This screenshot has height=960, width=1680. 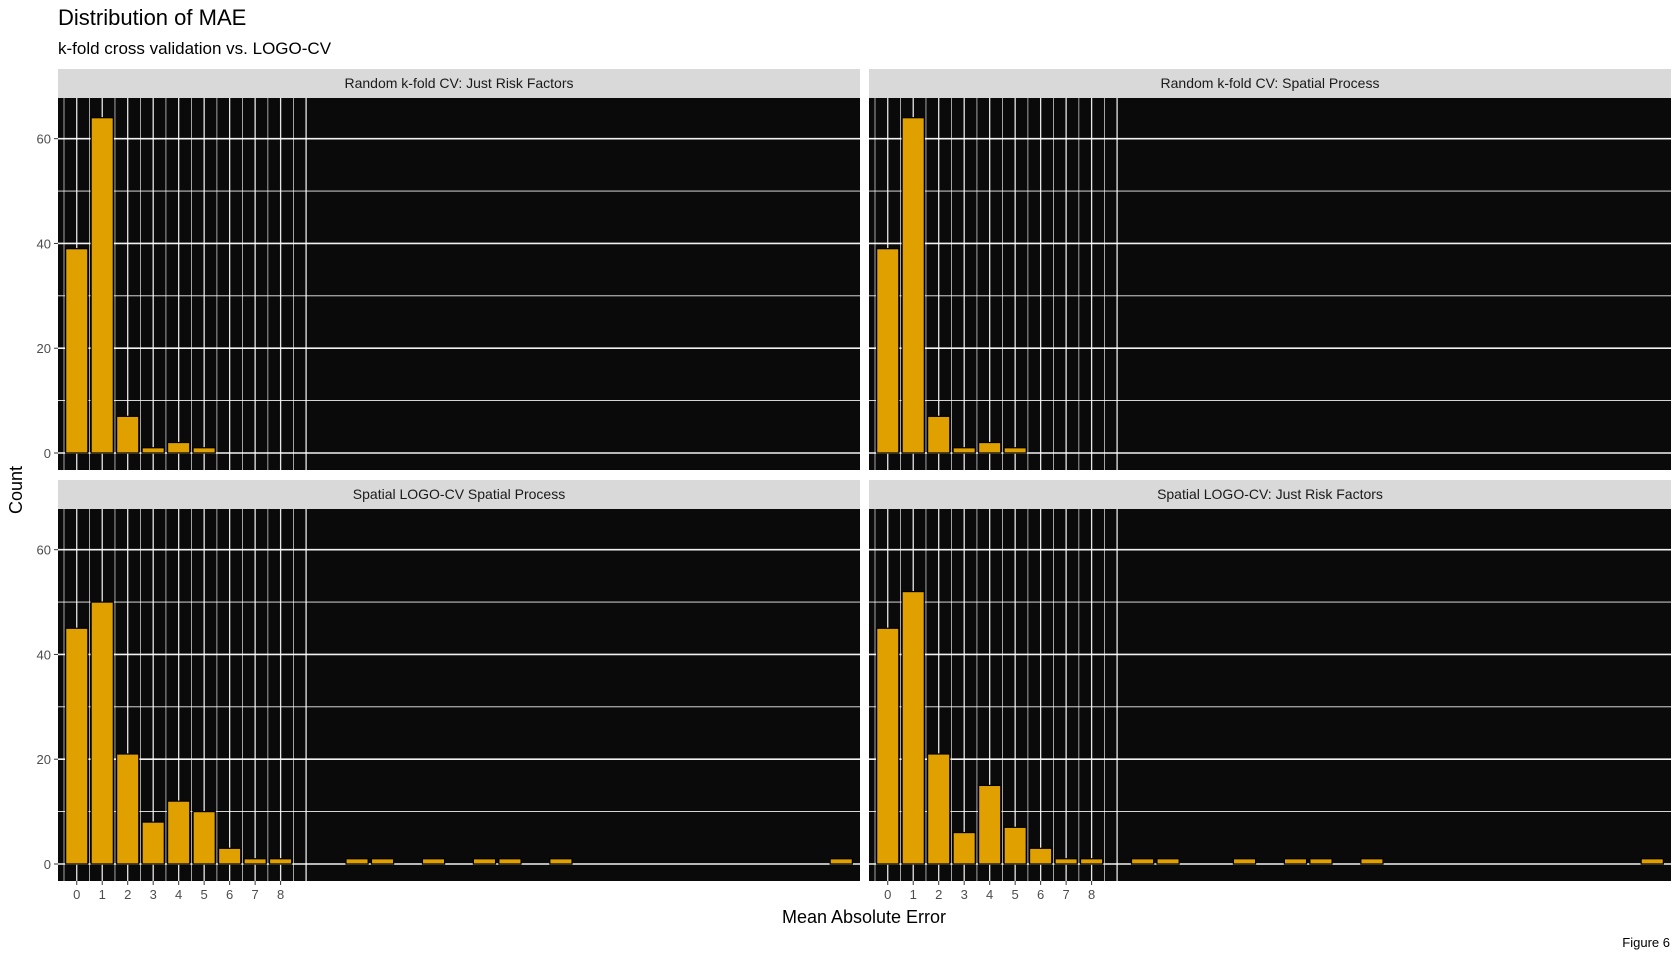 I want to click on facet-strip-label: Random k-fold CV: Spatial Process, so click(x=1270, y=83).